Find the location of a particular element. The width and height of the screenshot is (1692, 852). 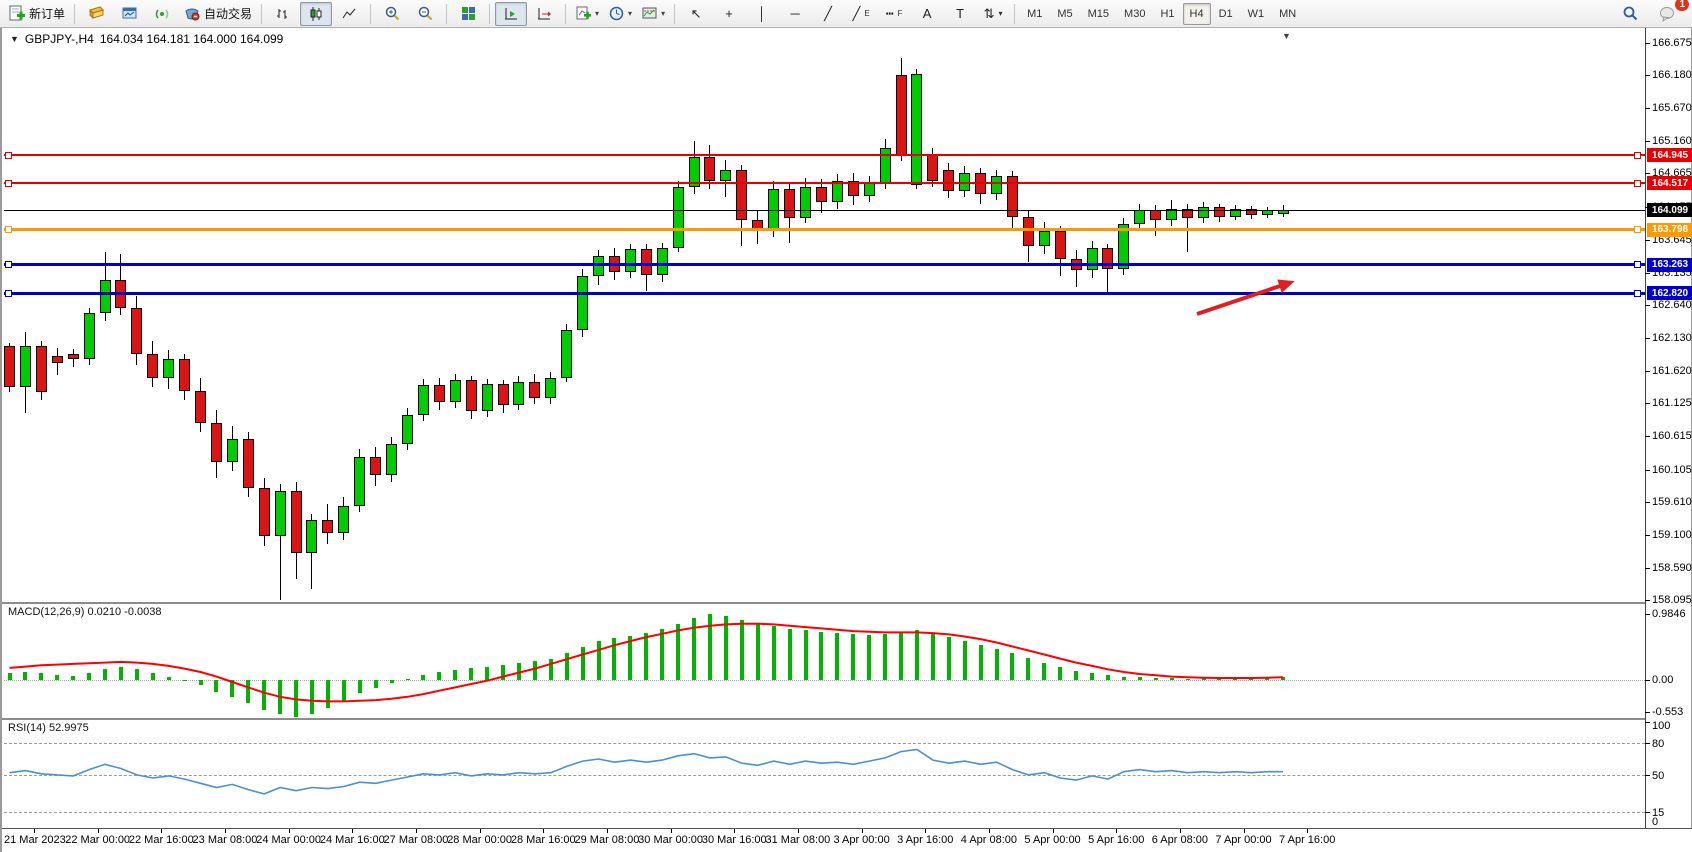

tile-windows-icon is located at coordinates (468, 13).